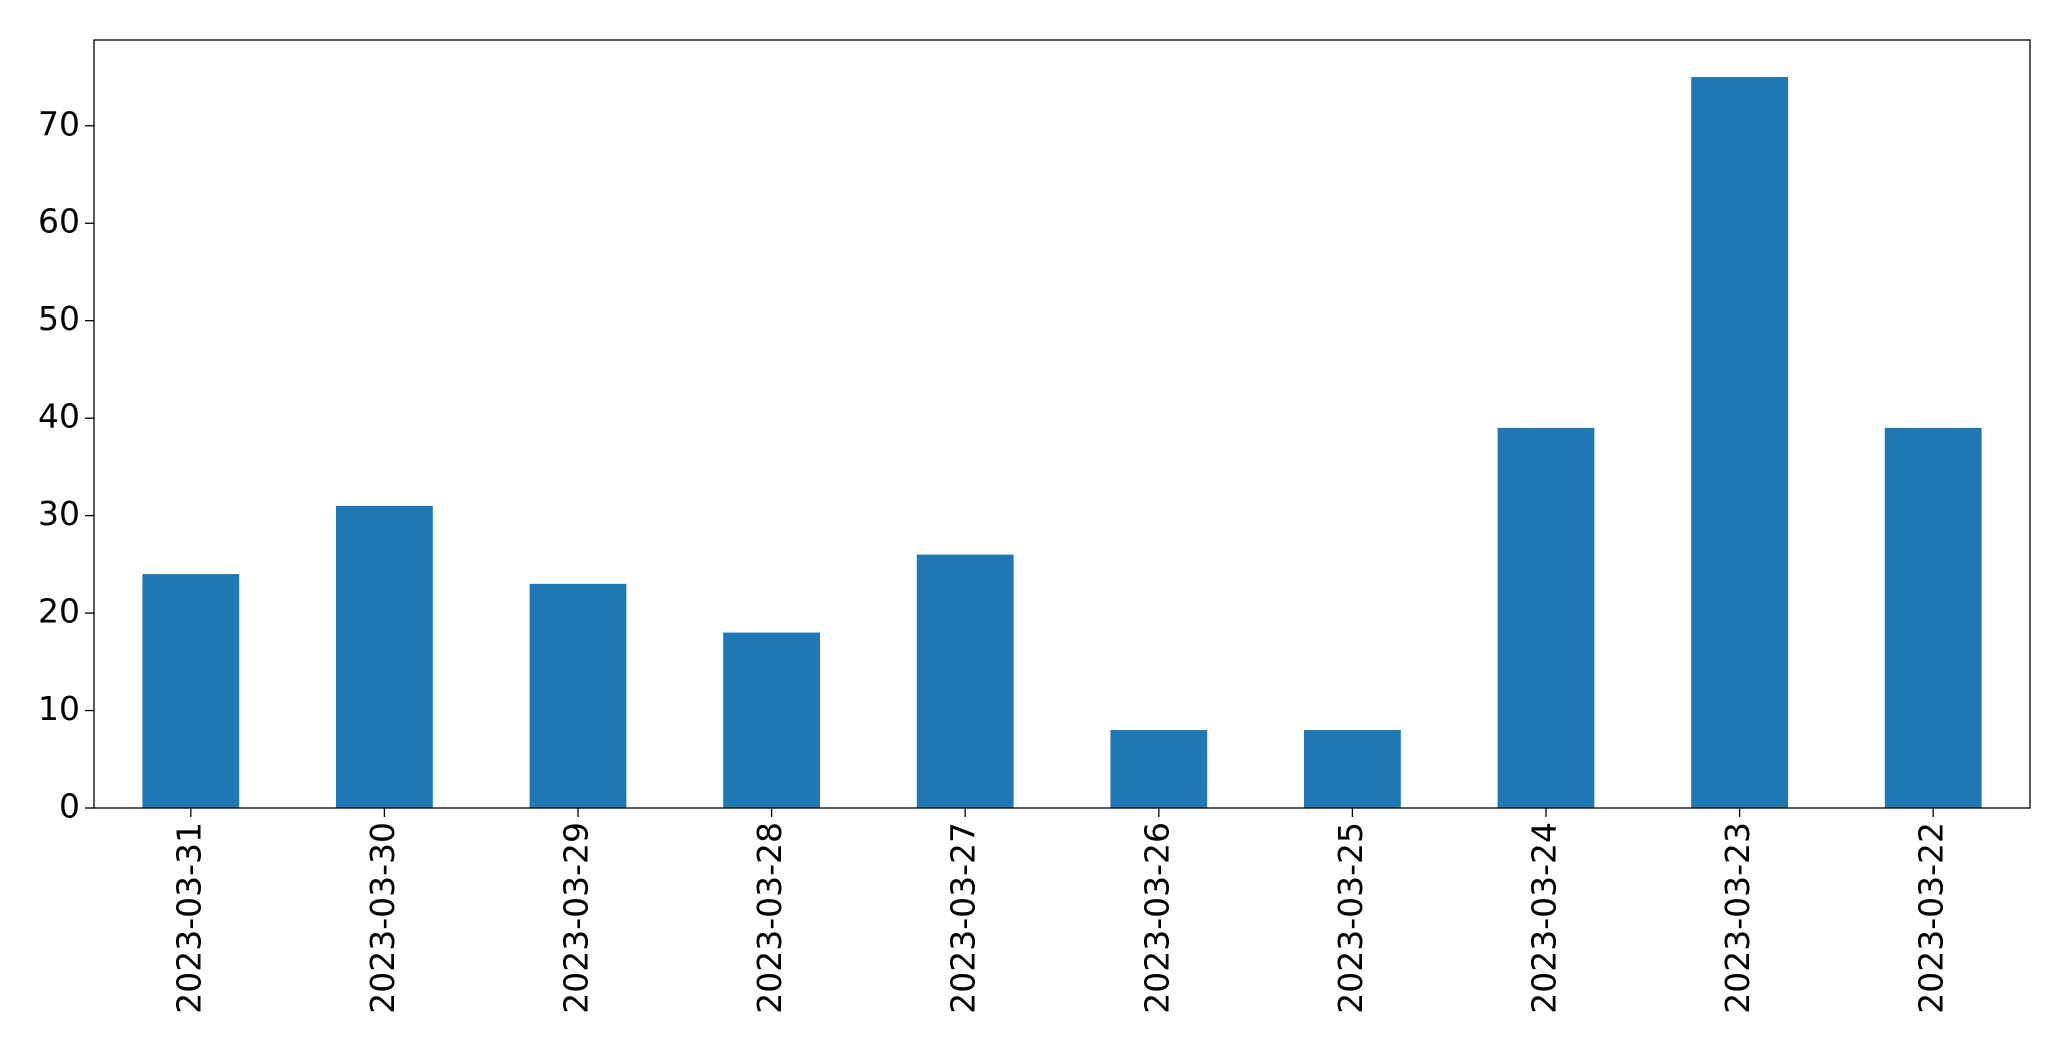 This screenshot has width=2071, height=1061. What do you see at coordinates (59, 318) in the screenshot?
I see `y-tick-label: 50` at bounding box center [59, 318].